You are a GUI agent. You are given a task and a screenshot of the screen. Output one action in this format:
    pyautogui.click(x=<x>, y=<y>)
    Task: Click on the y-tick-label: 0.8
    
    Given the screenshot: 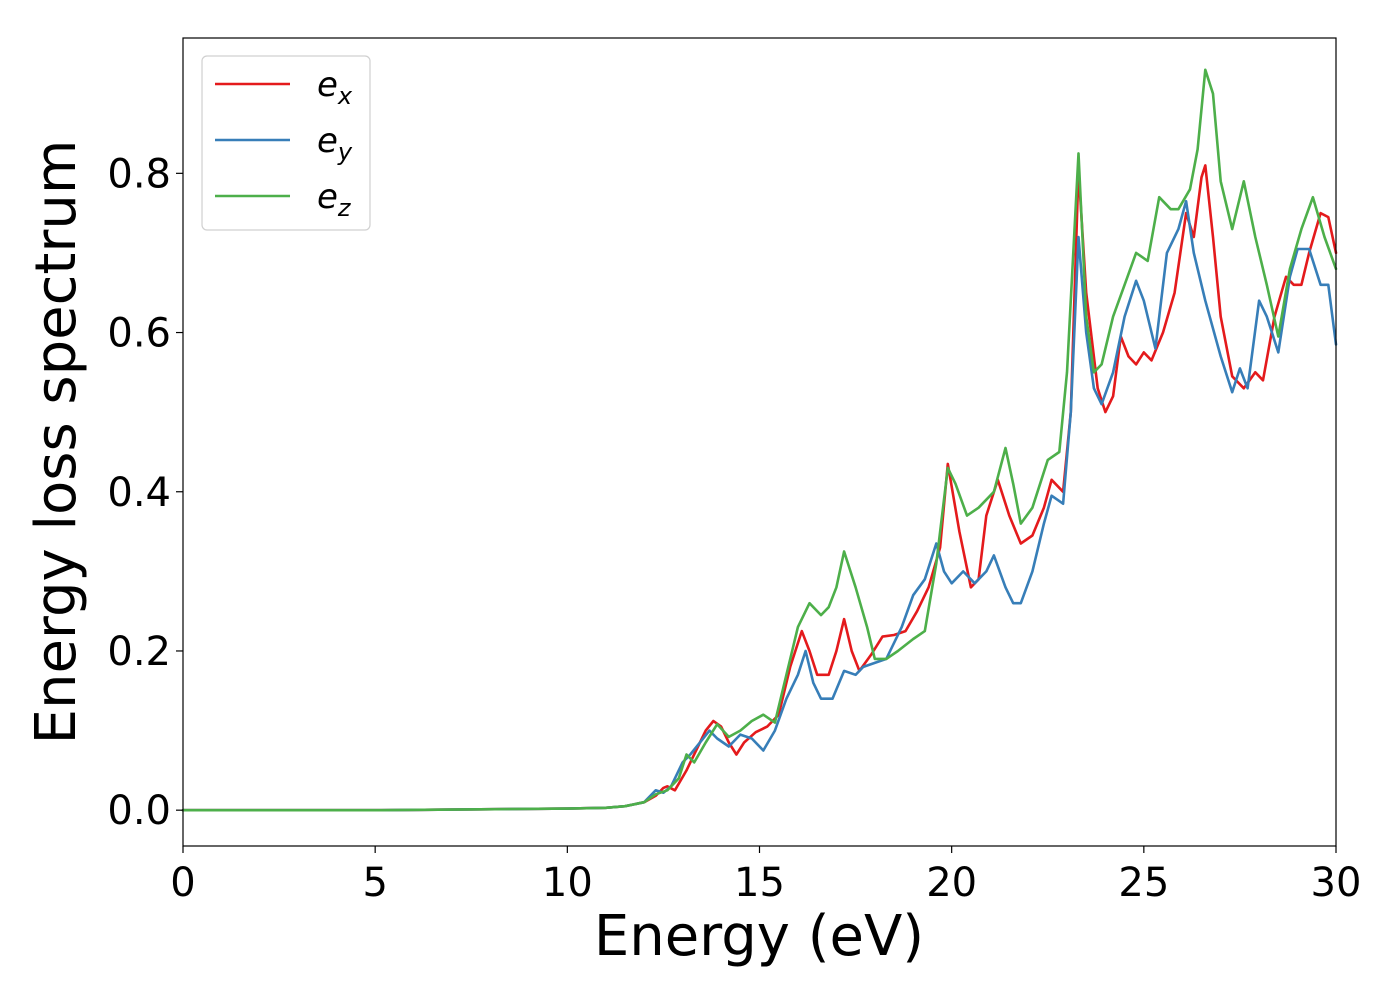 What is the action you would take?
    pyautogui.click(x=139, y=174)
    